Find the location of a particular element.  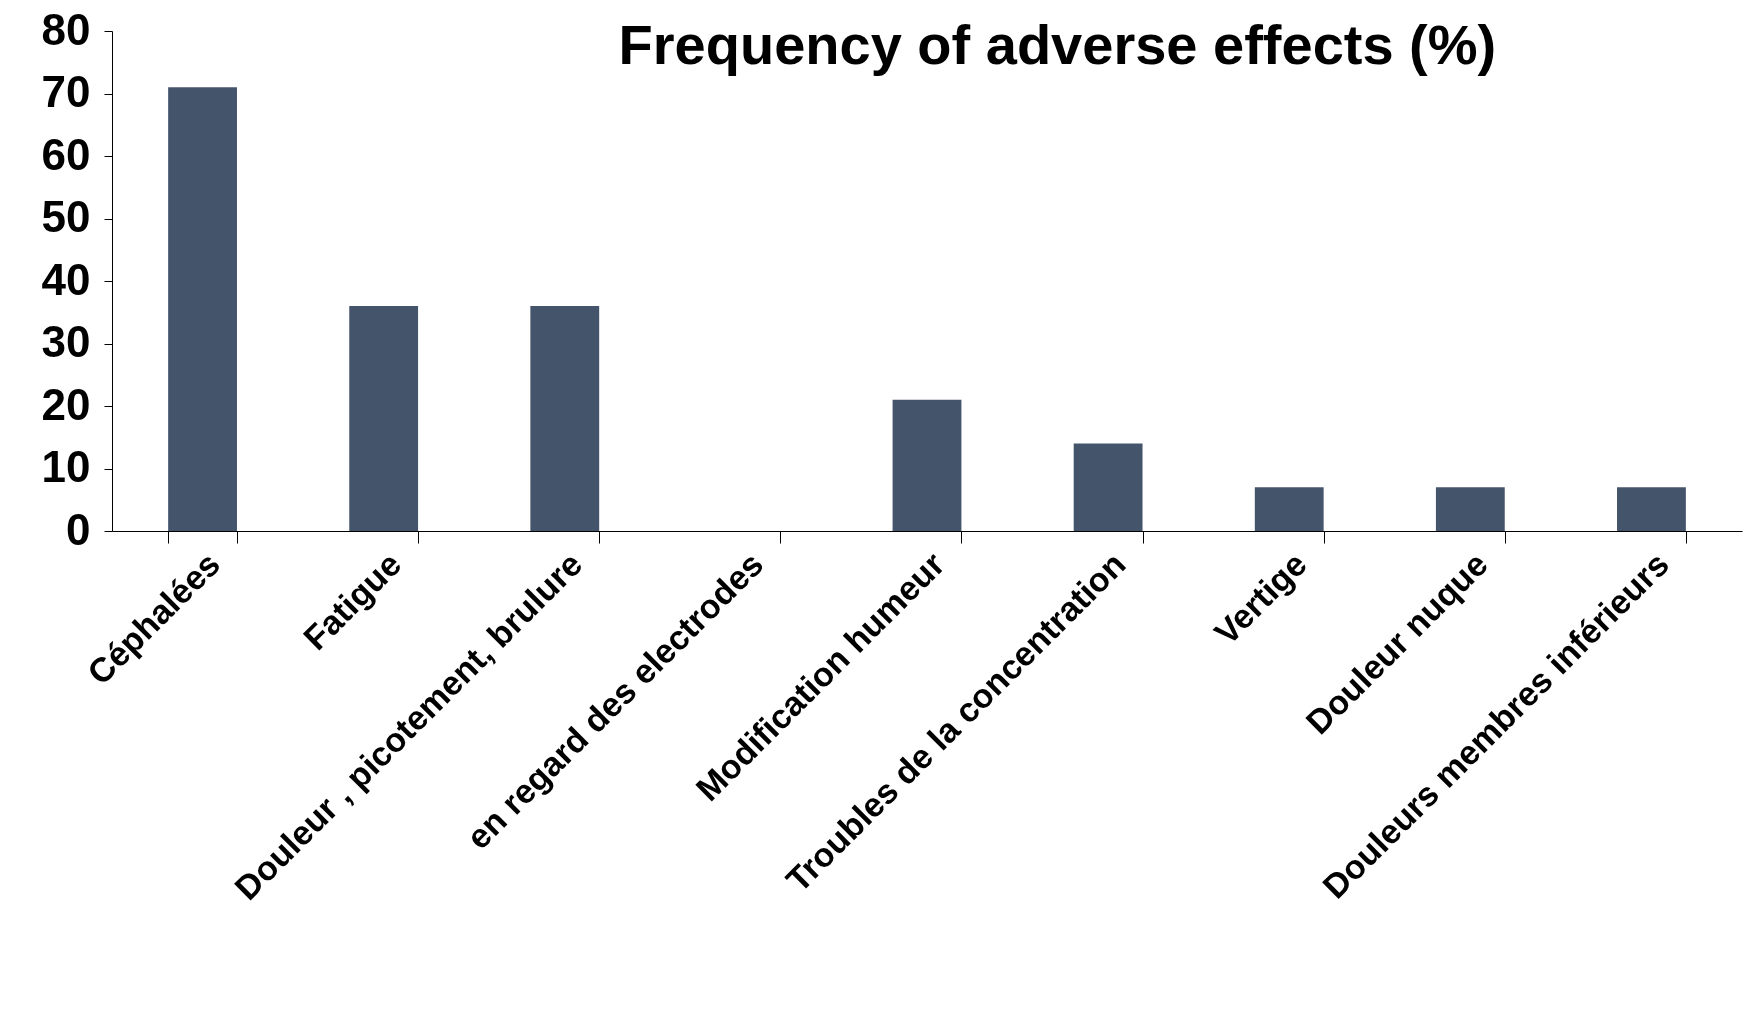

chart-title: Frequency of adverse effects (%) is located at coordinates (1057, 44).